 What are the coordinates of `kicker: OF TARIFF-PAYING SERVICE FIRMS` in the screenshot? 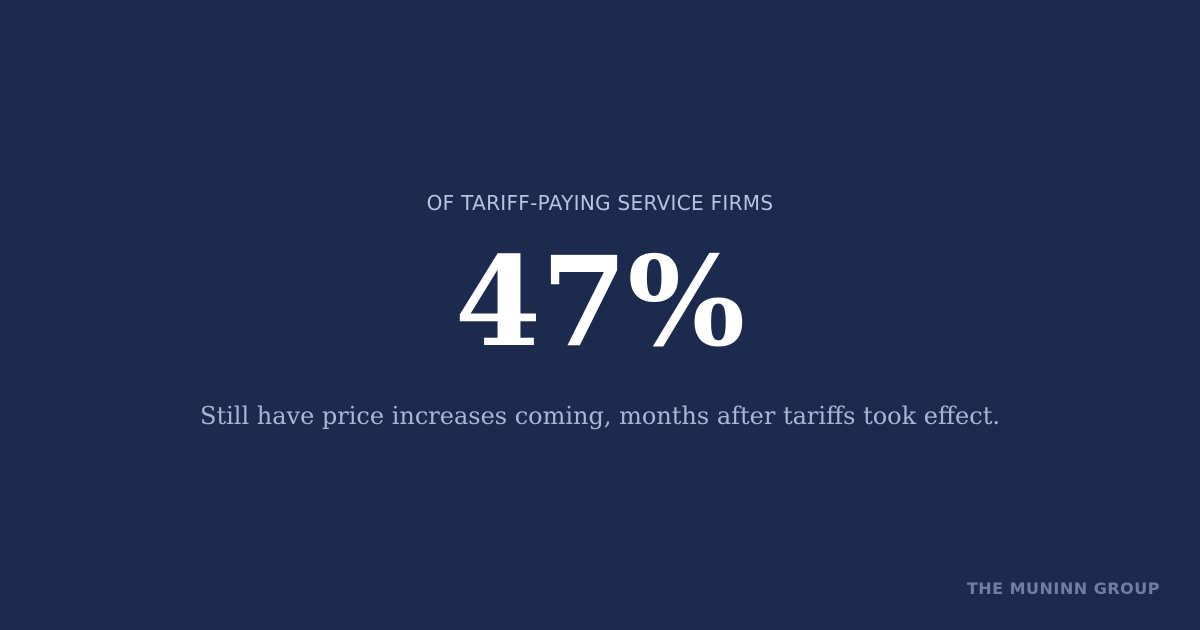 It's located at (600, 203).